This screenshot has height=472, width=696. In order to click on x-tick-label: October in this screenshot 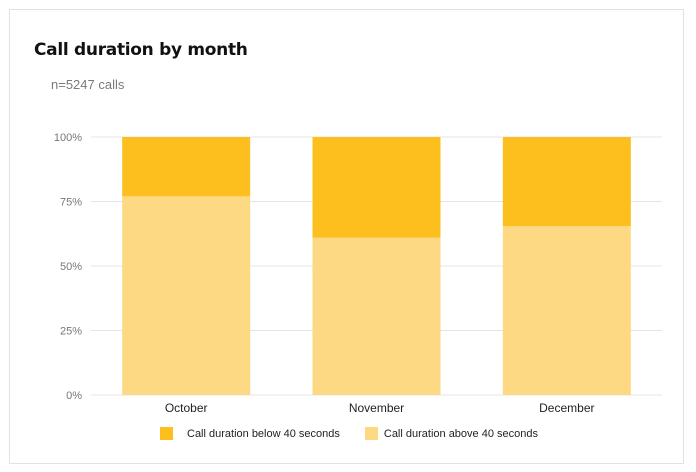, I will do `click(186, 408)`.